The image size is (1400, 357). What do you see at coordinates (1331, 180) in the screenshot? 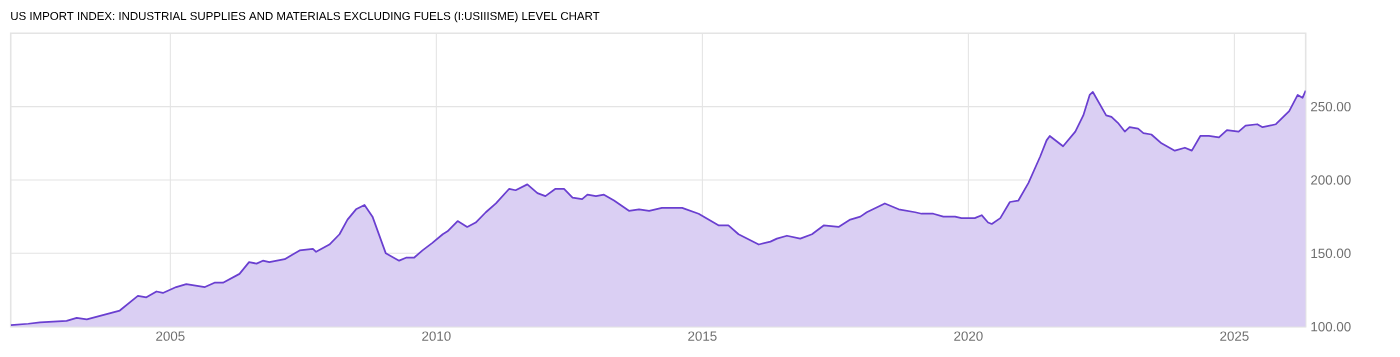
I see `y-tick-label: 200.00` at bounding box center [1331, 180].